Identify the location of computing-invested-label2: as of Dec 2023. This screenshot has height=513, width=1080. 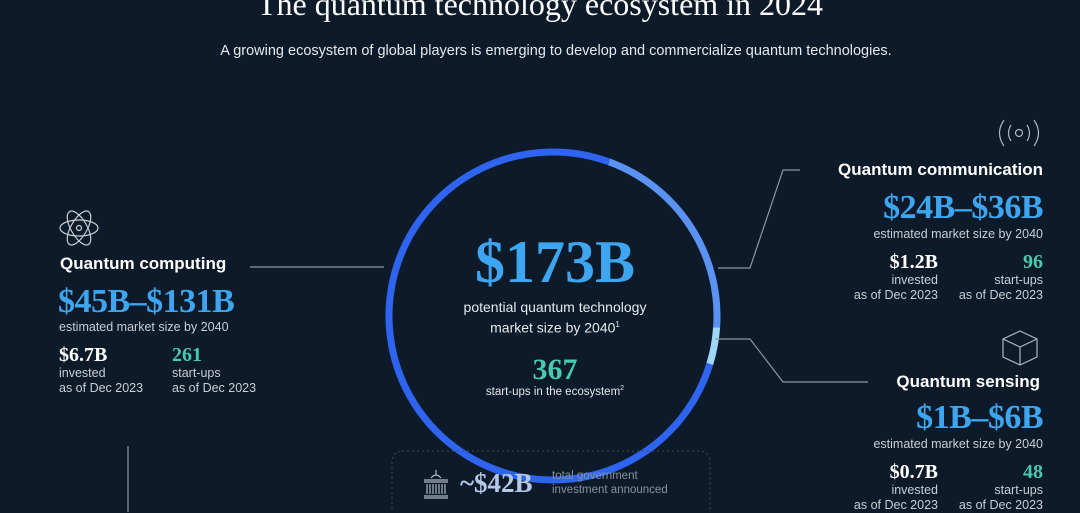
(101, 388).